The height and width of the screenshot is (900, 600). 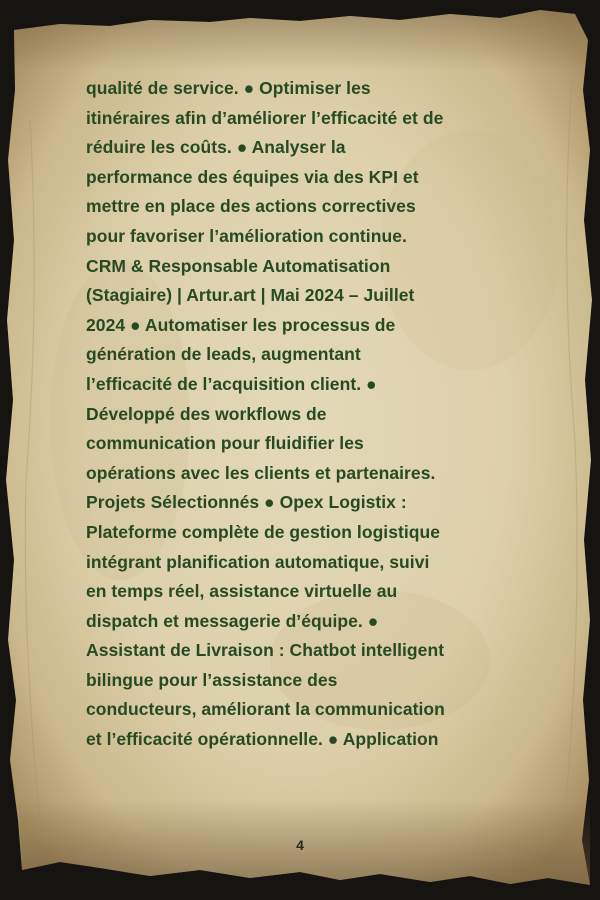 I want to click on text-line: mettre en place des actions correctives, so click(x=251, y=206).